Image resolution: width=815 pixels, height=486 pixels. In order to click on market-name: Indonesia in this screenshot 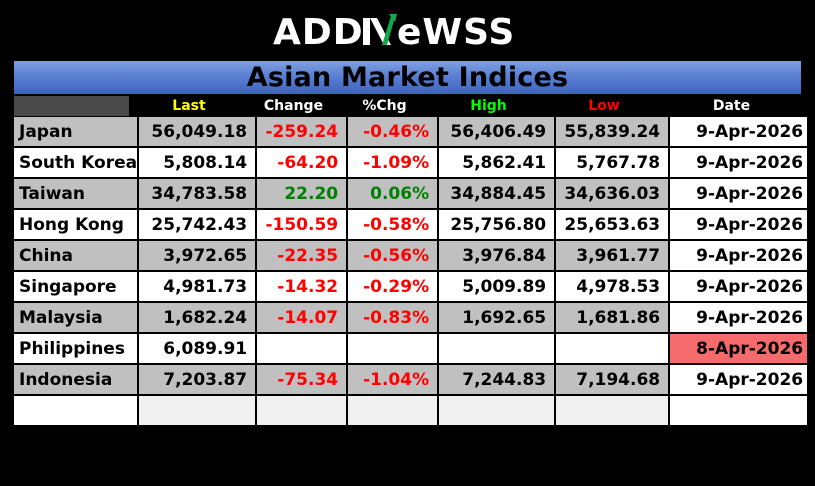, I will do `click(77, 380)`.